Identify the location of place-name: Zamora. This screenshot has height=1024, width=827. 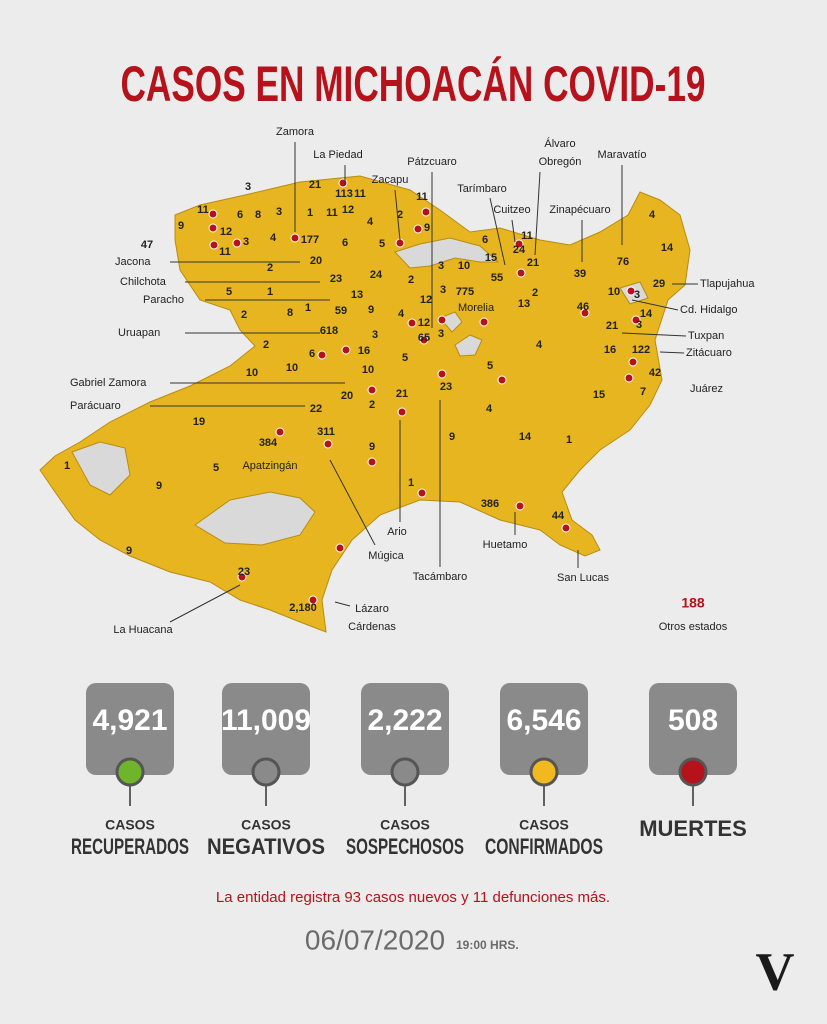
(295, 132).